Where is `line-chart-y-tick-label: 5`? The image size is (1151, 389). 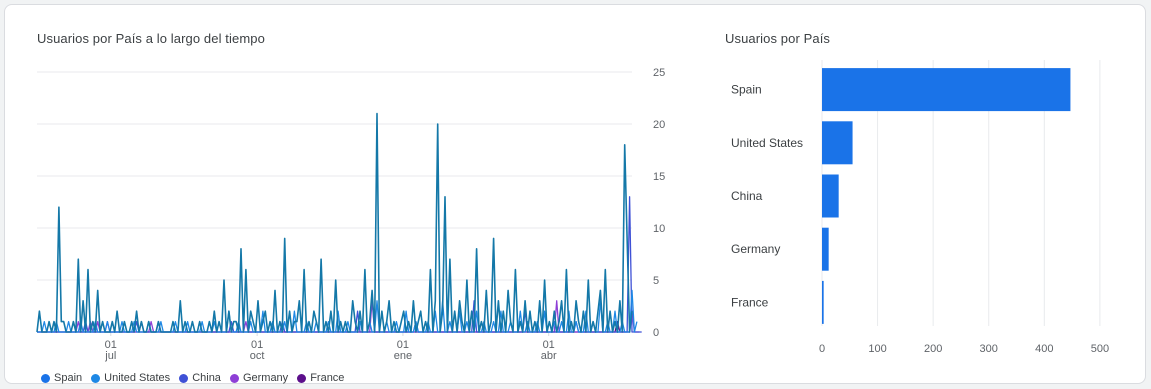 line-chart-y-tick-label: 5 is located at coordinates (656, 281).